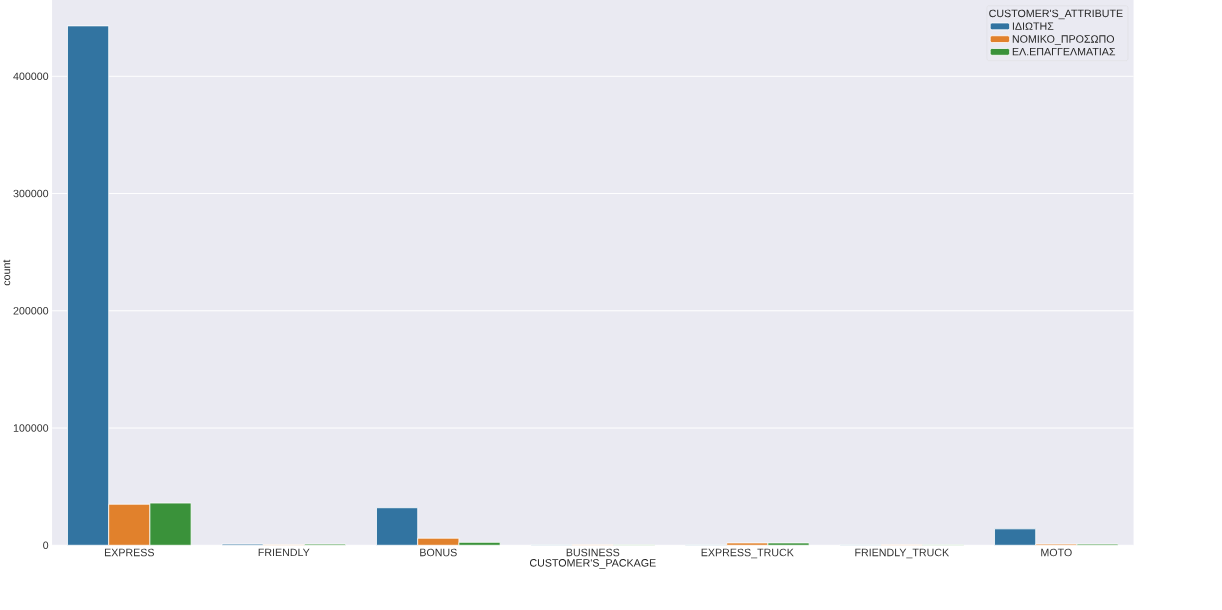 This screenshot has height=610, width=1222. Describe the element at coordinates (129, 552) in the screenshot. I see `x-tick-label: EXPRESS` at that location.